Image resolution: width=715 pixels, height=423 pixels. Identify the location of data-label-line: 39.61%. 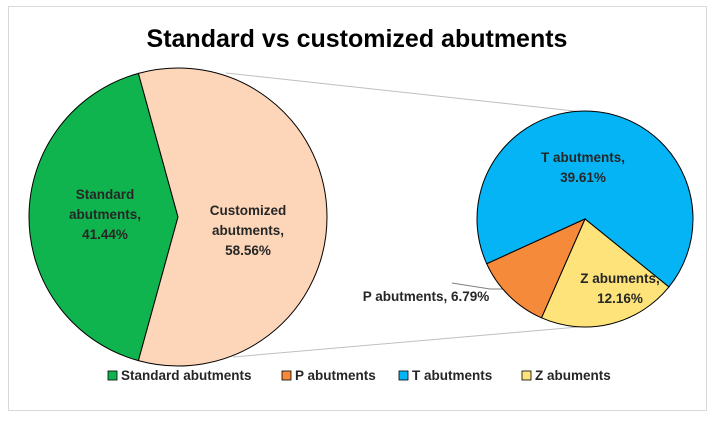
(583, 177).